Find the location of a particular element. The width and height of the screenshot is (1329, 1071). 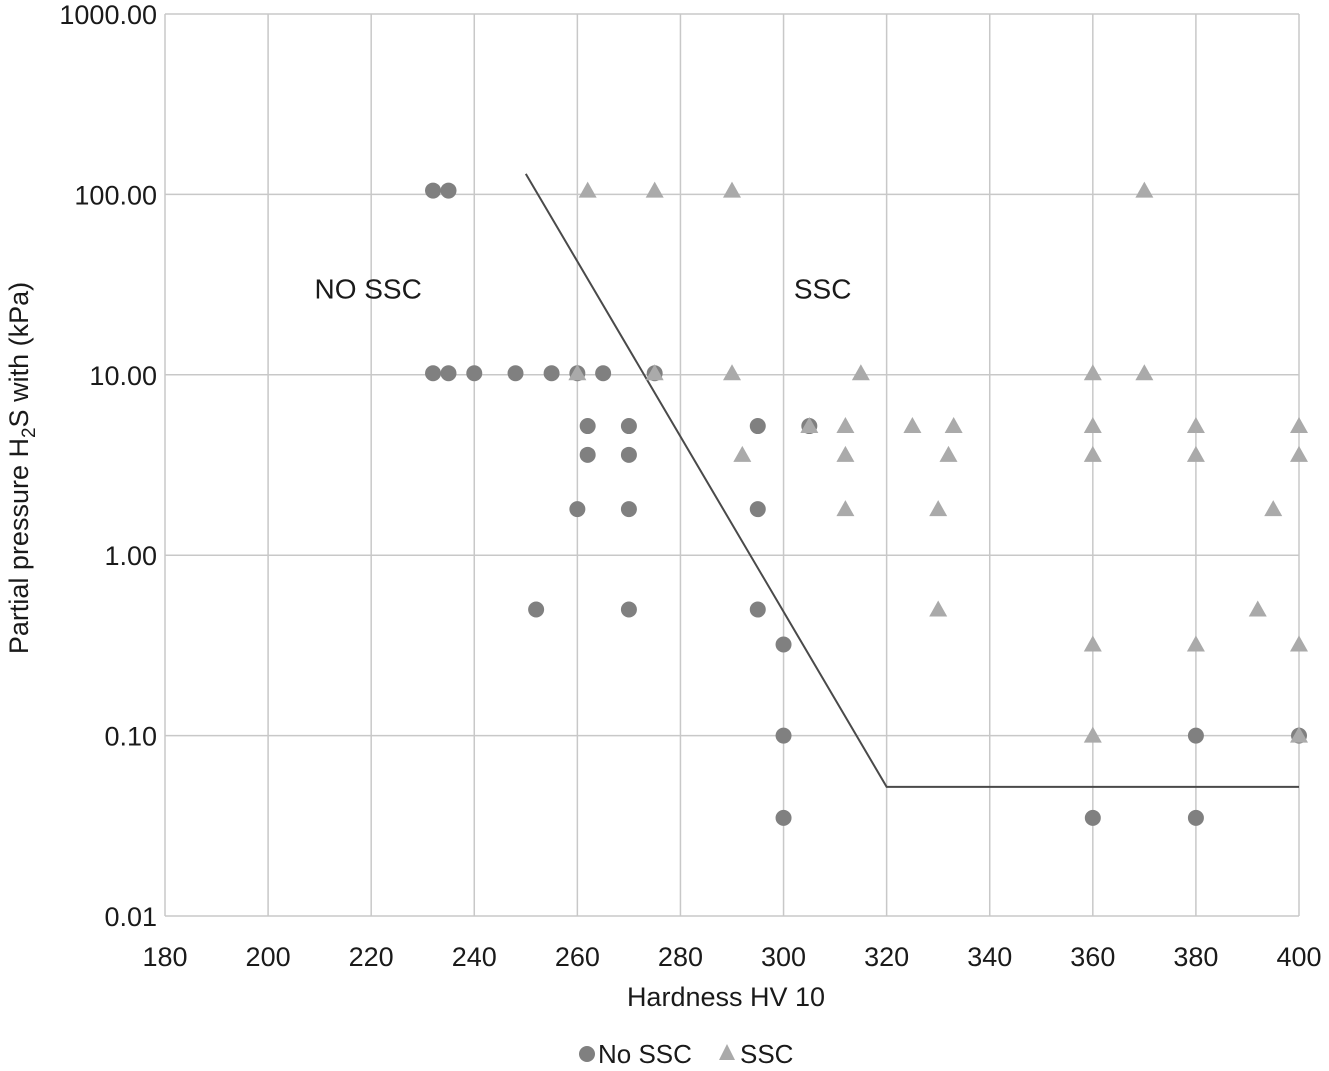

y-tick-label: 0.10 is located at coordinates (130, 737).